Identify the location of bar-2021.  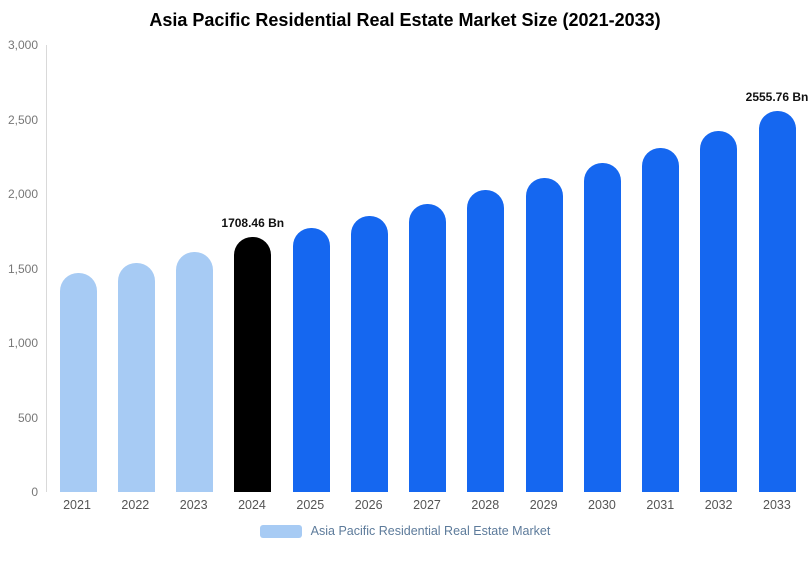
(78, 382).